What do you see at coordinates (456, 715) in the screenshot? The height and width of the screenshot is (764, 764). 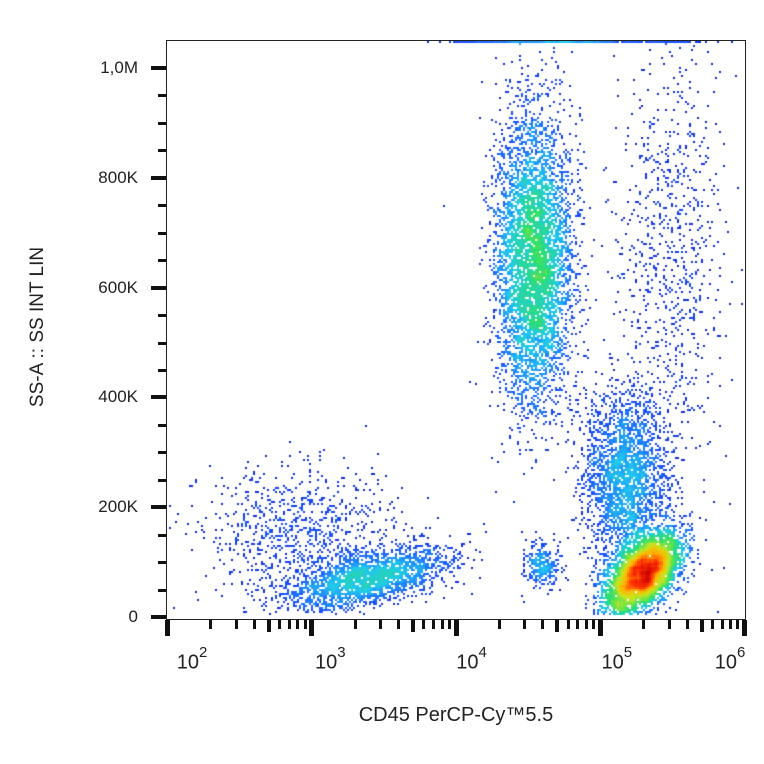 I see `x-axis-title: CD45 PerCP-Cy™5.5` at bounding box center [456, 715].